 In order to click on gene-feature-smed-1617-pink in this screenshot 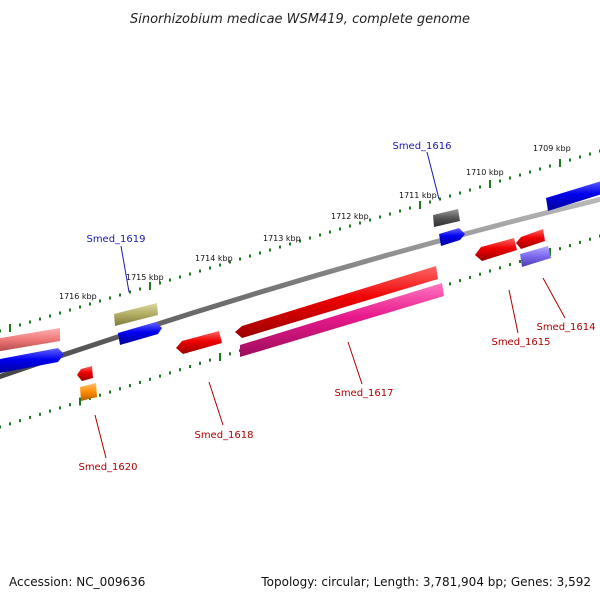, I will do `click(342, 320)`.